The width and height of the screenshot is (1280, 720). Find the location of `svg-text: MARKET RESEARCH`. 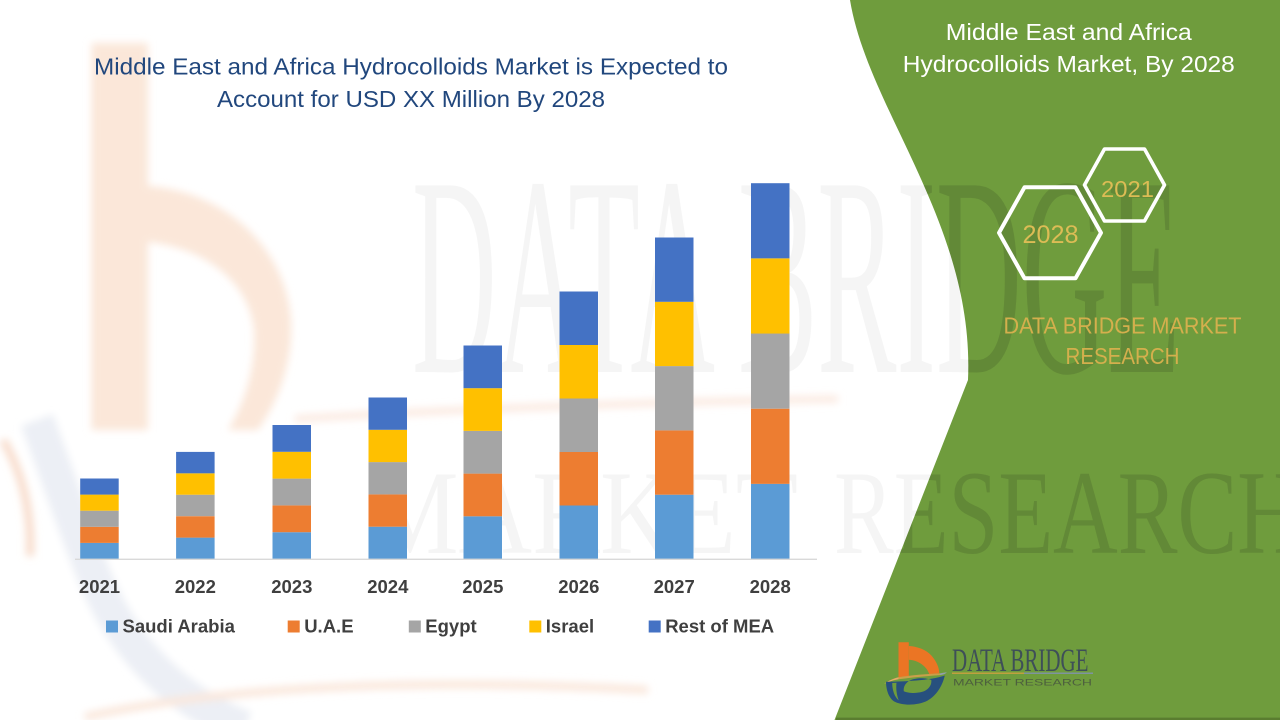

svg-text: MARKET RESEARCH is located at coordinates (1022, 683).